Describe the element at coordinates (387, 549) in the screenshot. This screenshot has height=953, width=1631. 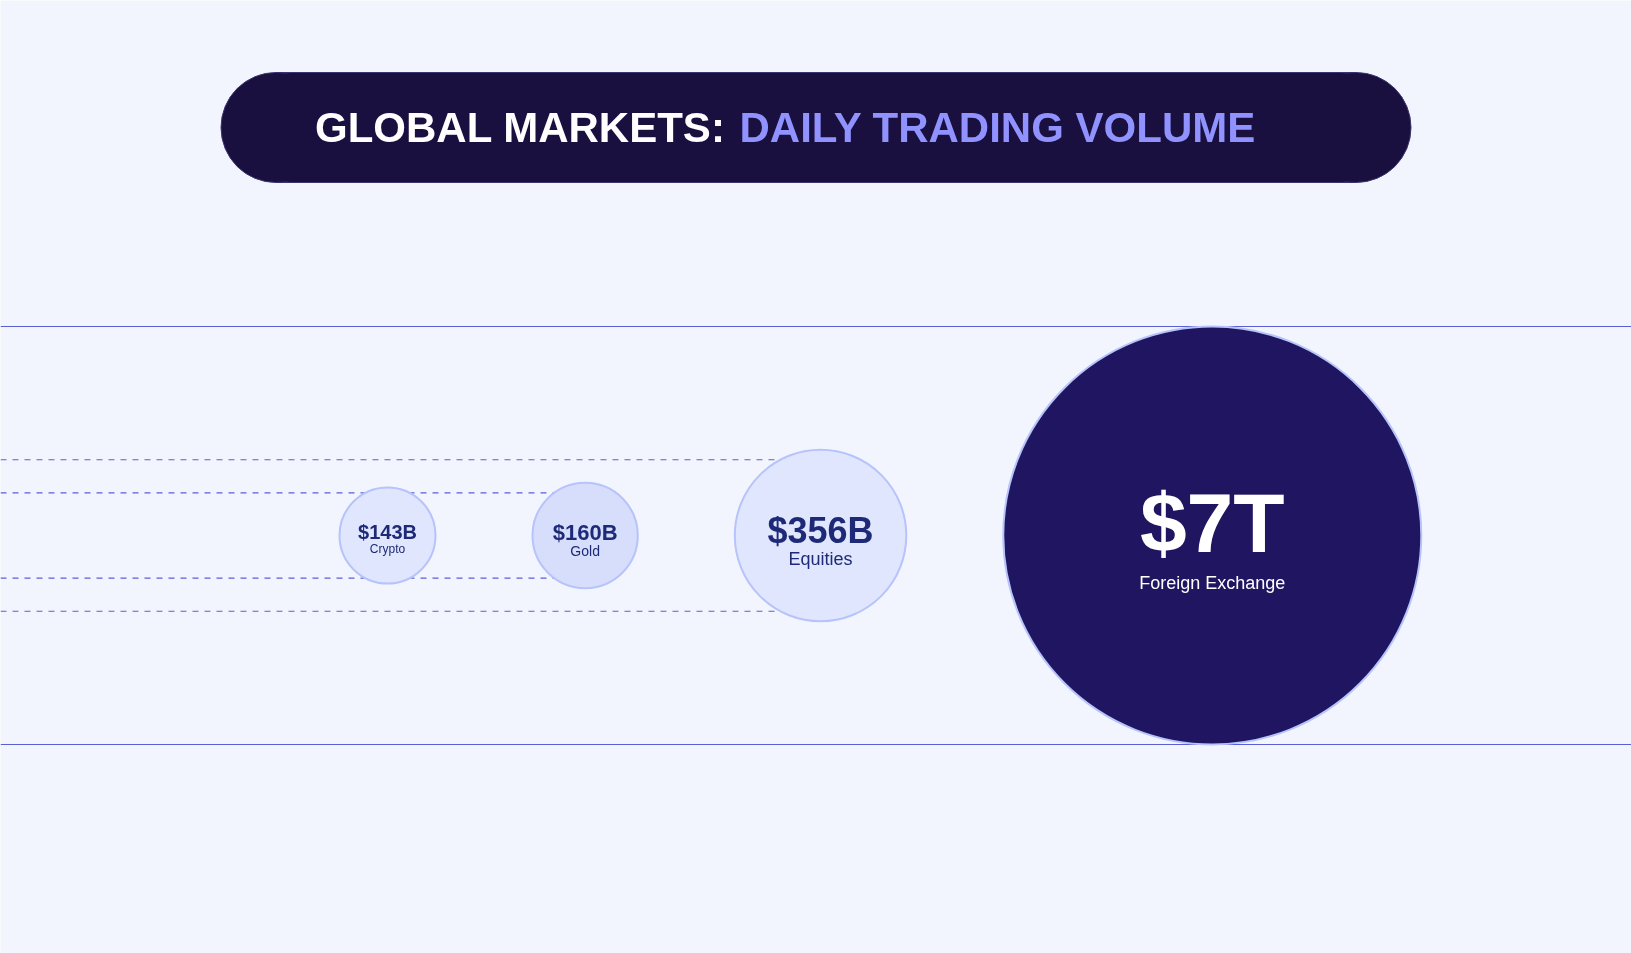
I see `category-label: Crypto` at that location.